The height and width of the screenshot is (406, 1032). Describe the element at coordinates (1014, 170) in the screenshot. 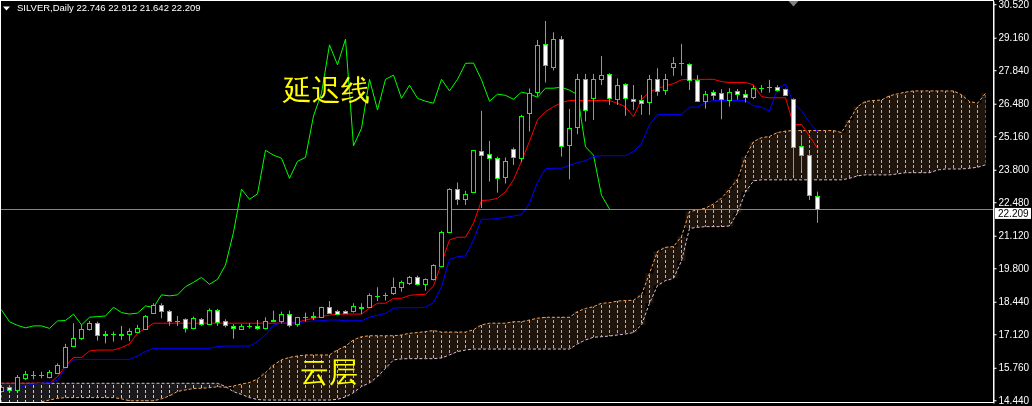

I see `y-tick-label: 23.800` at that location.